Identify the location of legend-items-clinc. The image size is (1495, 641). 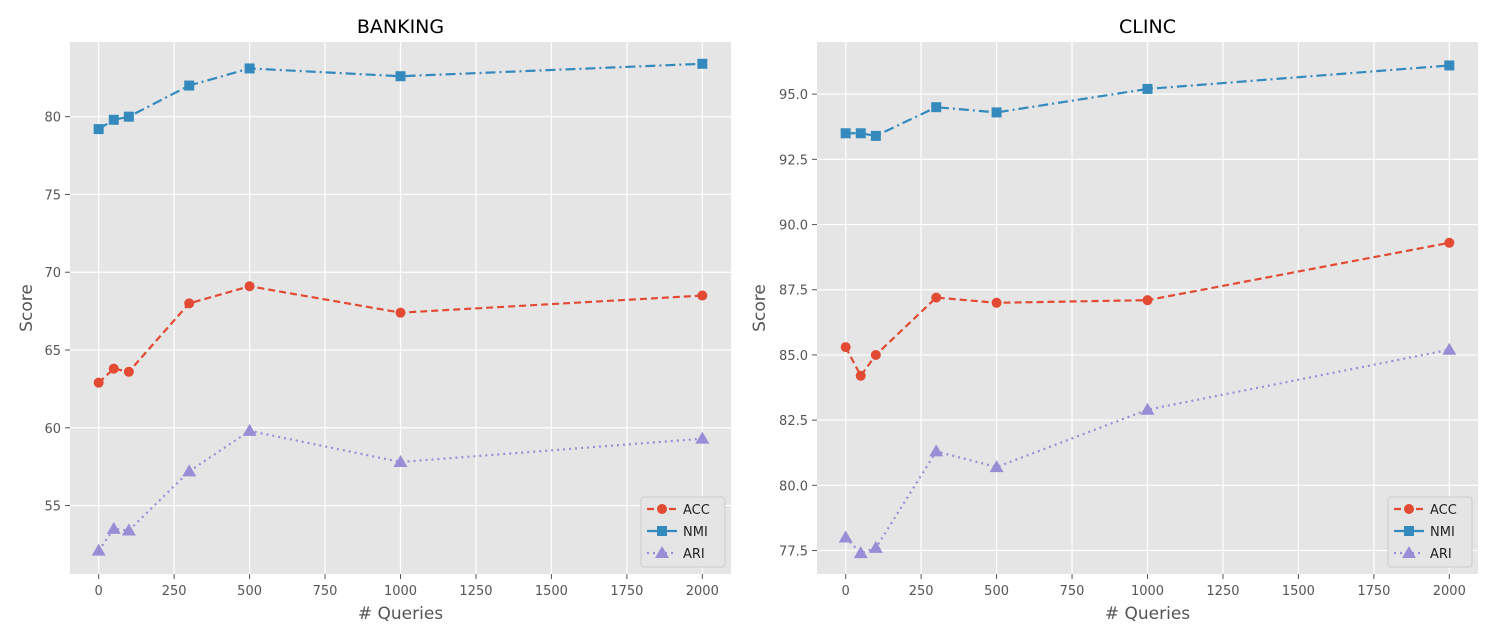
(1409, 531).